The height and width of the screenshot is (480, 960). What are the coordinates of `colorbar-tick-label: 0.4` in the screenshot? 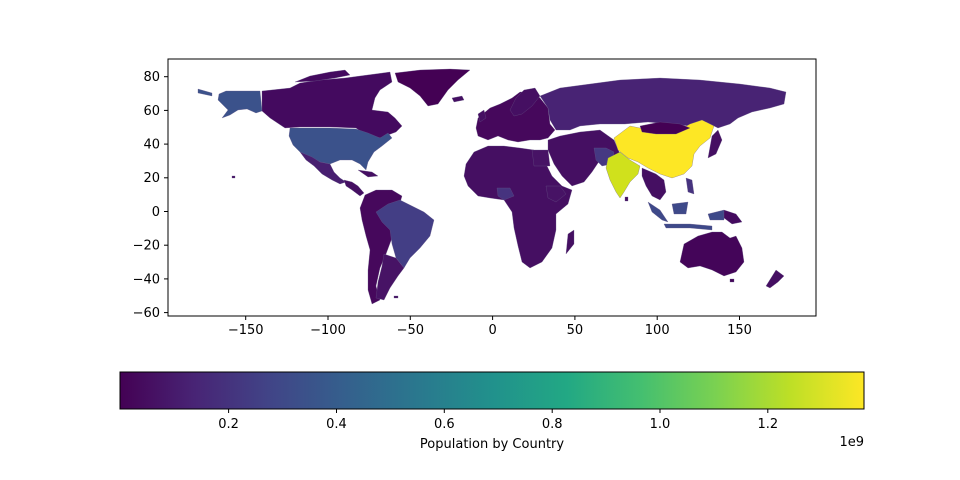 It's located at (336, 424).